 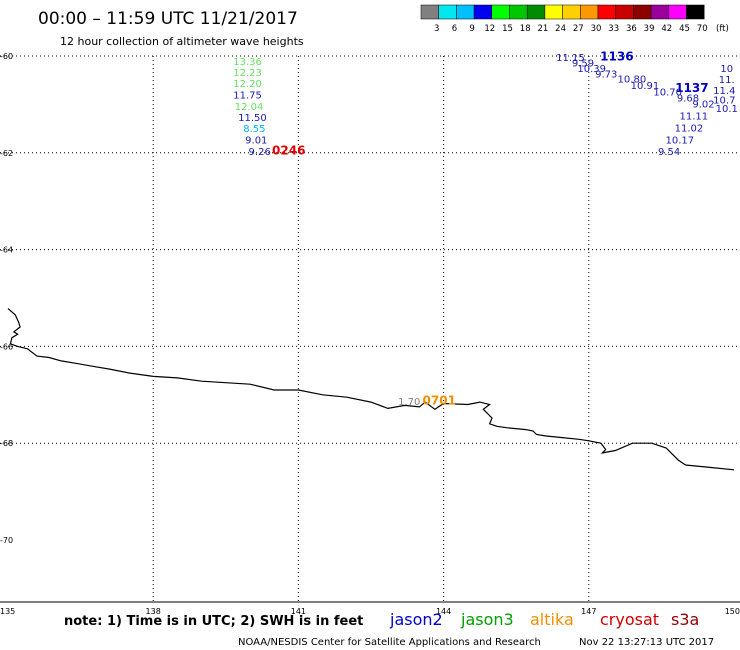 I want to click on longitude-tick-label: 144, so click(x=443, y=611).